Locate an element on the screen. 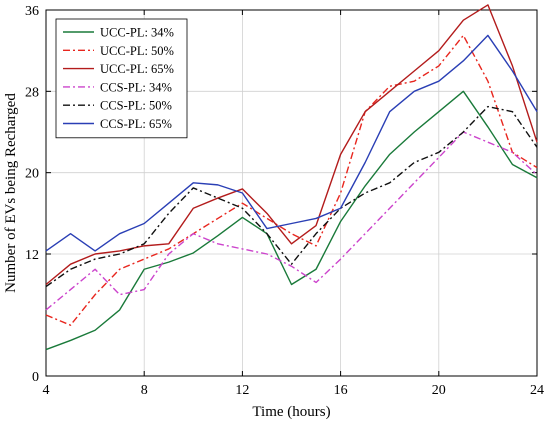  x-tick-label: 8 is located at coordinates (144, 390).